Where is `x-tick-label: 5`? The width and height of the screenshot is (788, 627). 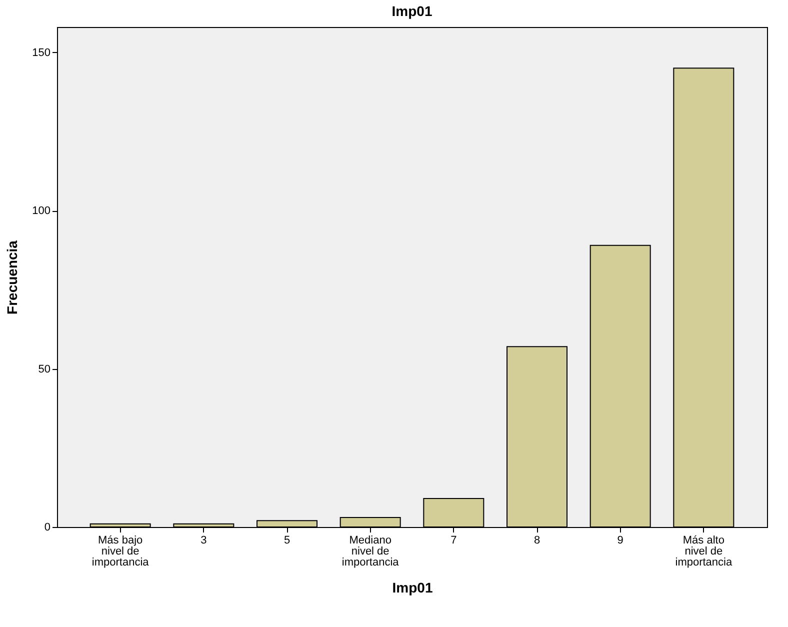 x-tick-label: 5 is located at coordinates (287, 540).